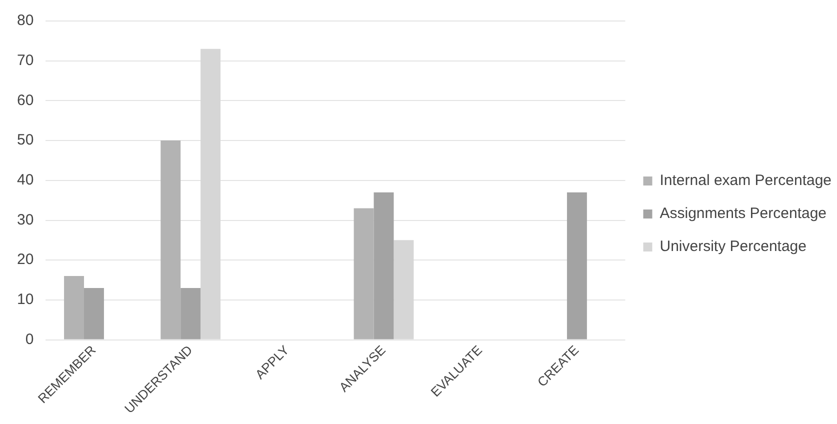 Image resolution: width=837 pixels, height=424 pixels. I want to click on legend-label: Internal exam Percentage, so click(746, 181).